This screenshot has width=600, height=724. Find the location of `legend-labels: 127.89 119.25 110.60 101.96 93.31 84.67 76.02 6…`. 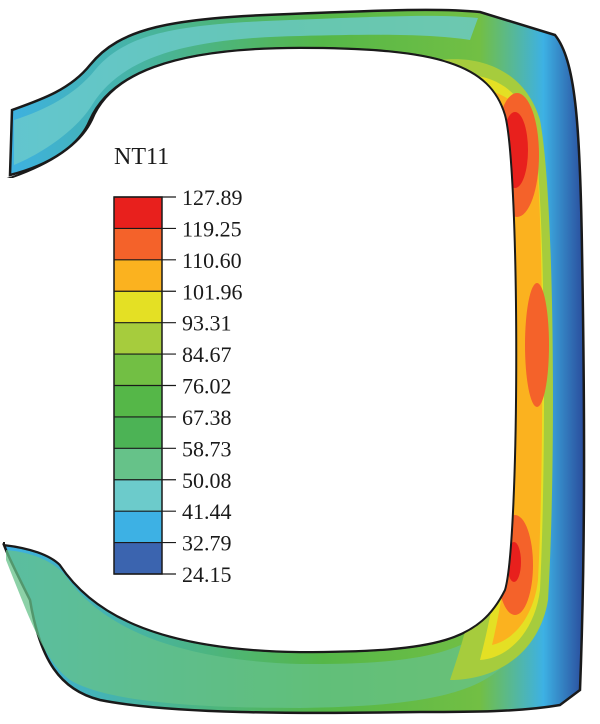

legend-labels: 127.89 119.25 110.60 101.96 93.31 84.67 76.02 6… is located at coordinates (212, 386).